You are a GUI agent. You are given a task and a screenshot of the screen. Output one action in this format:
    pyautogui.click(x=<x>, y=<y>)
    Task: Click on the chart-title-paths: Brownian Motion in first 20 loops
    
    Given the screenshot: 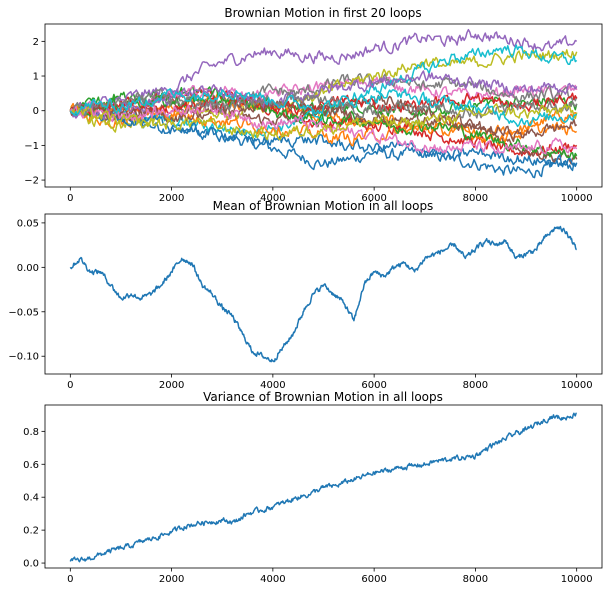 What is the action you would take?
    pyautogui.click(x=322, y=13)
    